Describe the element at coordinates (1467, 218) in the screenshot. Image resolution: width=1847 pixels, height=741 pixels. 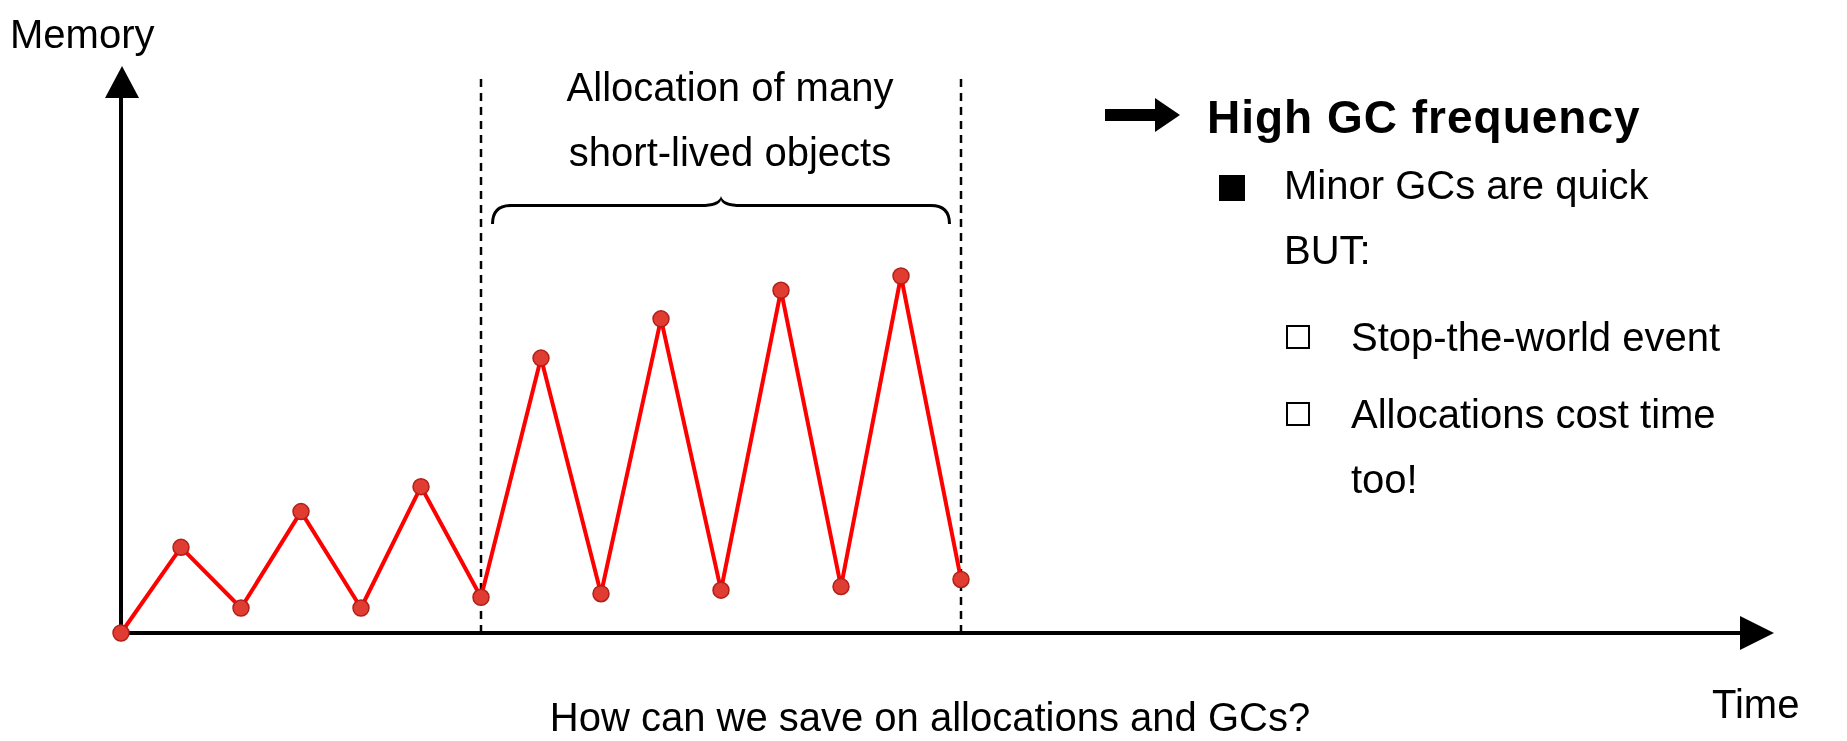
I see `text: Minor GCs are quick BUT:` at that location.